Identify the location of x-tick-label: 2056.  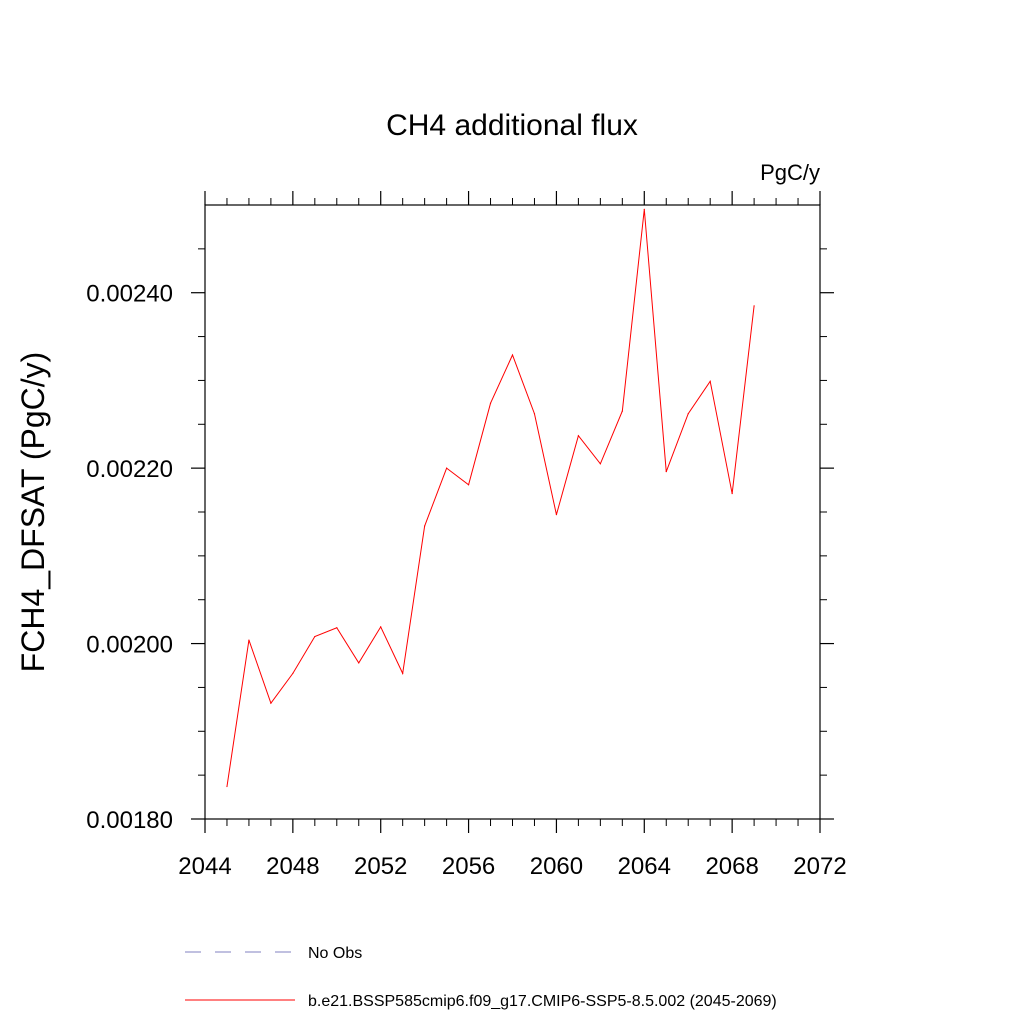
(468, 866).